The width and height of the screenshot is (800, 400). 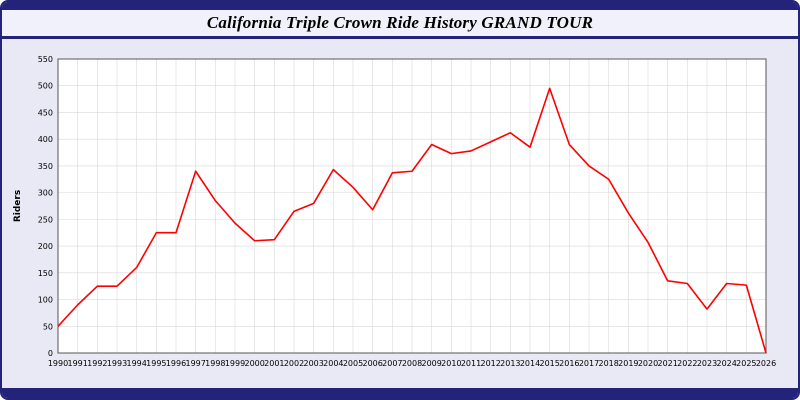 I want to click on x-tick-label: 2005, so click(x=353, y=363).